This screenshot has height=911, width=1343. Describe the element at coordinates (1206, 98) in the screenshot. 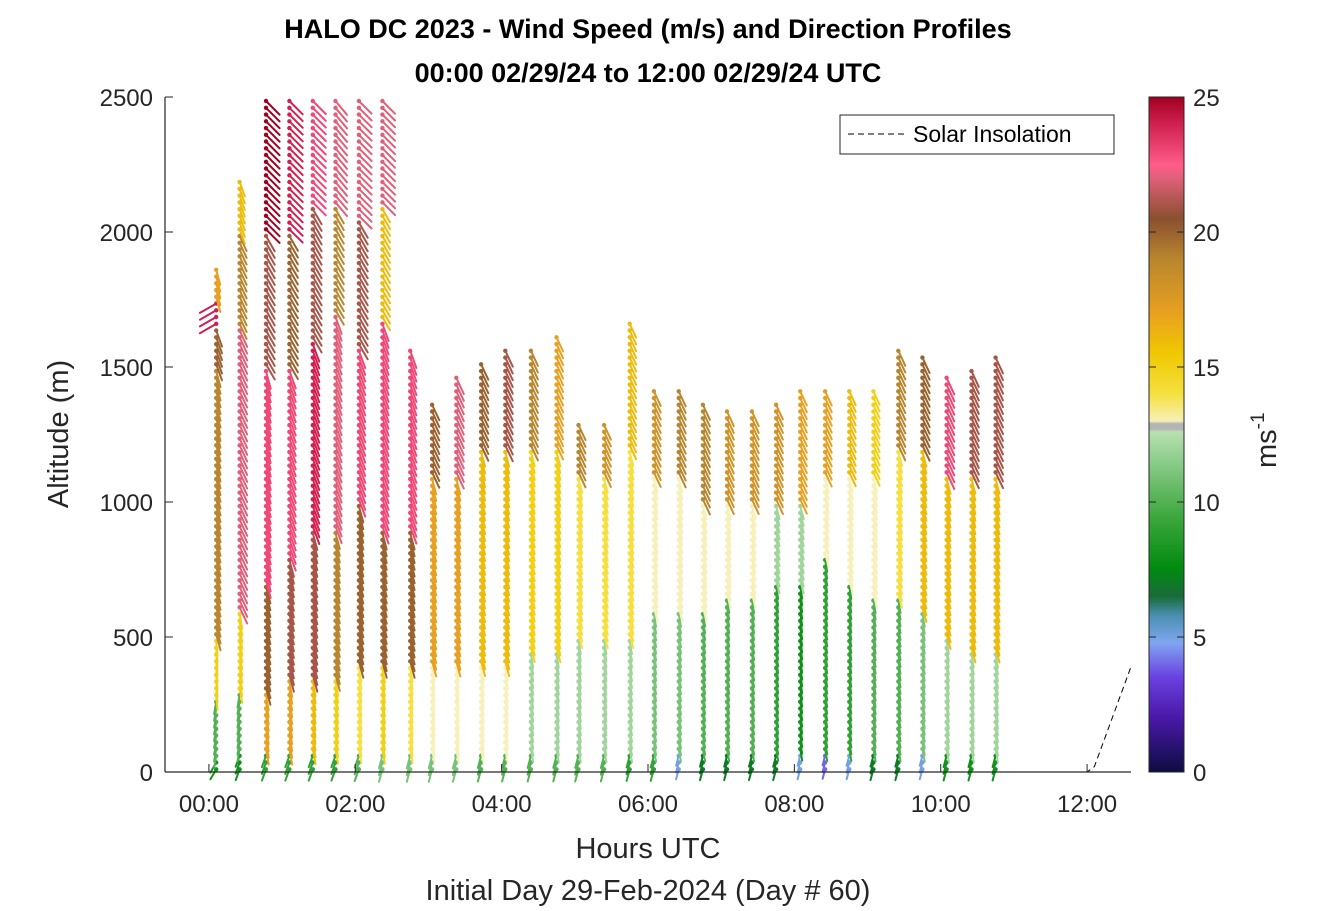

I see `colorbar-tick-label: 25` at that location.